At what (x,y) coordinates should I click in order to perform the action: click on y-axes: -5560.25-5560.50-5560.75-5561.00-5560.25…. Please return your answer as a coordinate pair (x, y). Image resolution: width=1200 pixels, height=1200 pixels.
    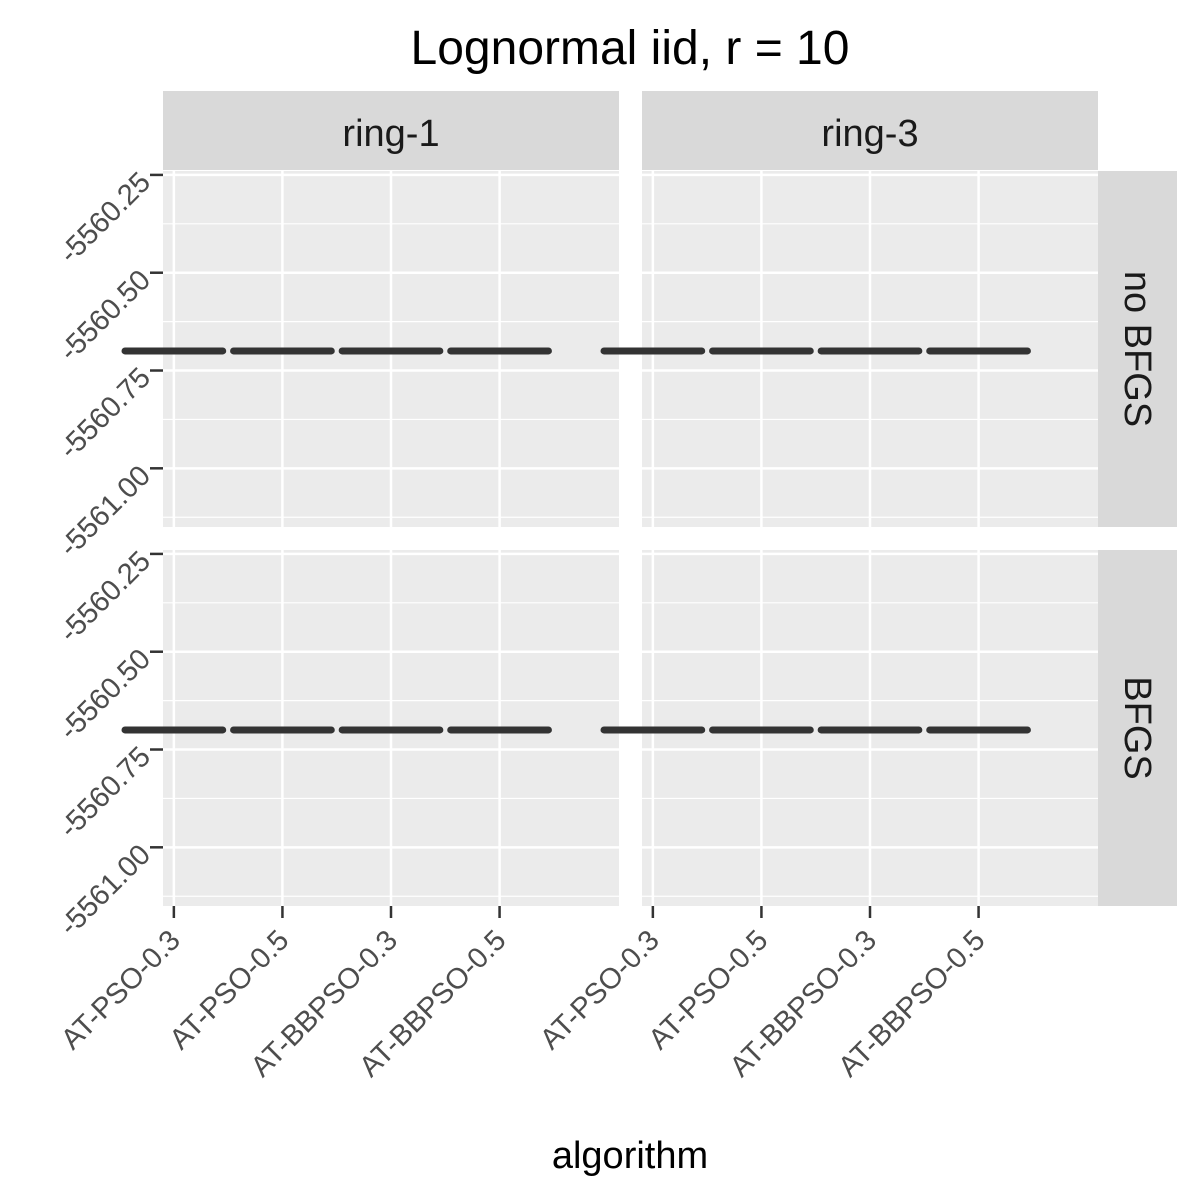
    Looking at the image, I should click on (108, 554).